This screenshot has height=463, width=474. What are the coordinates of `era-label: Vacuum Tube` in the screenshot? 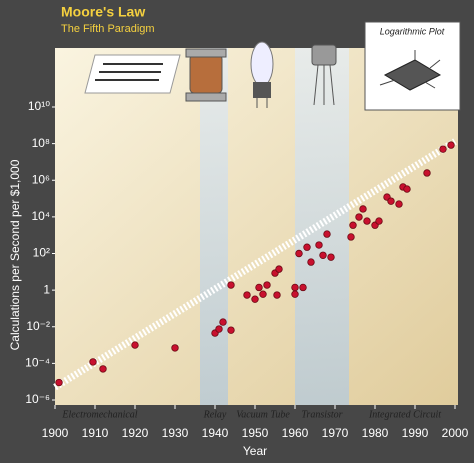 It's located at (263, 414).